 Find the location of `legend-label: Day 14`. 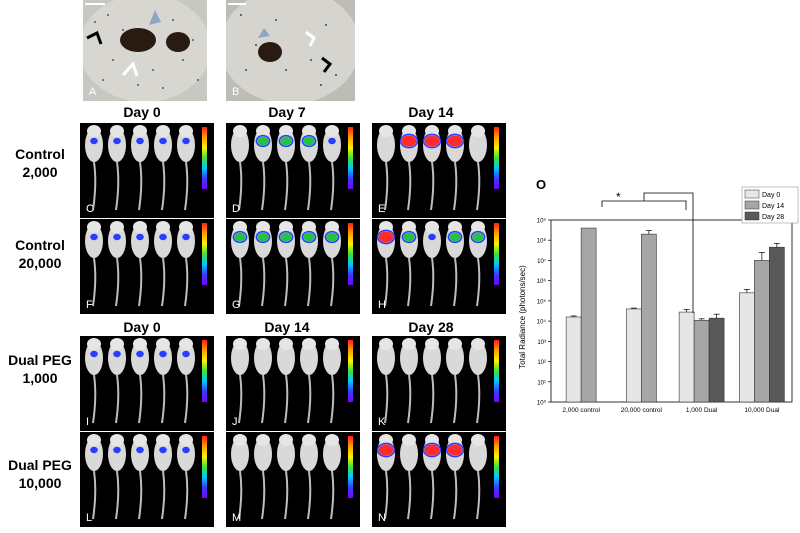

legend-label: Day 14 is located at coordinates (773, 206).